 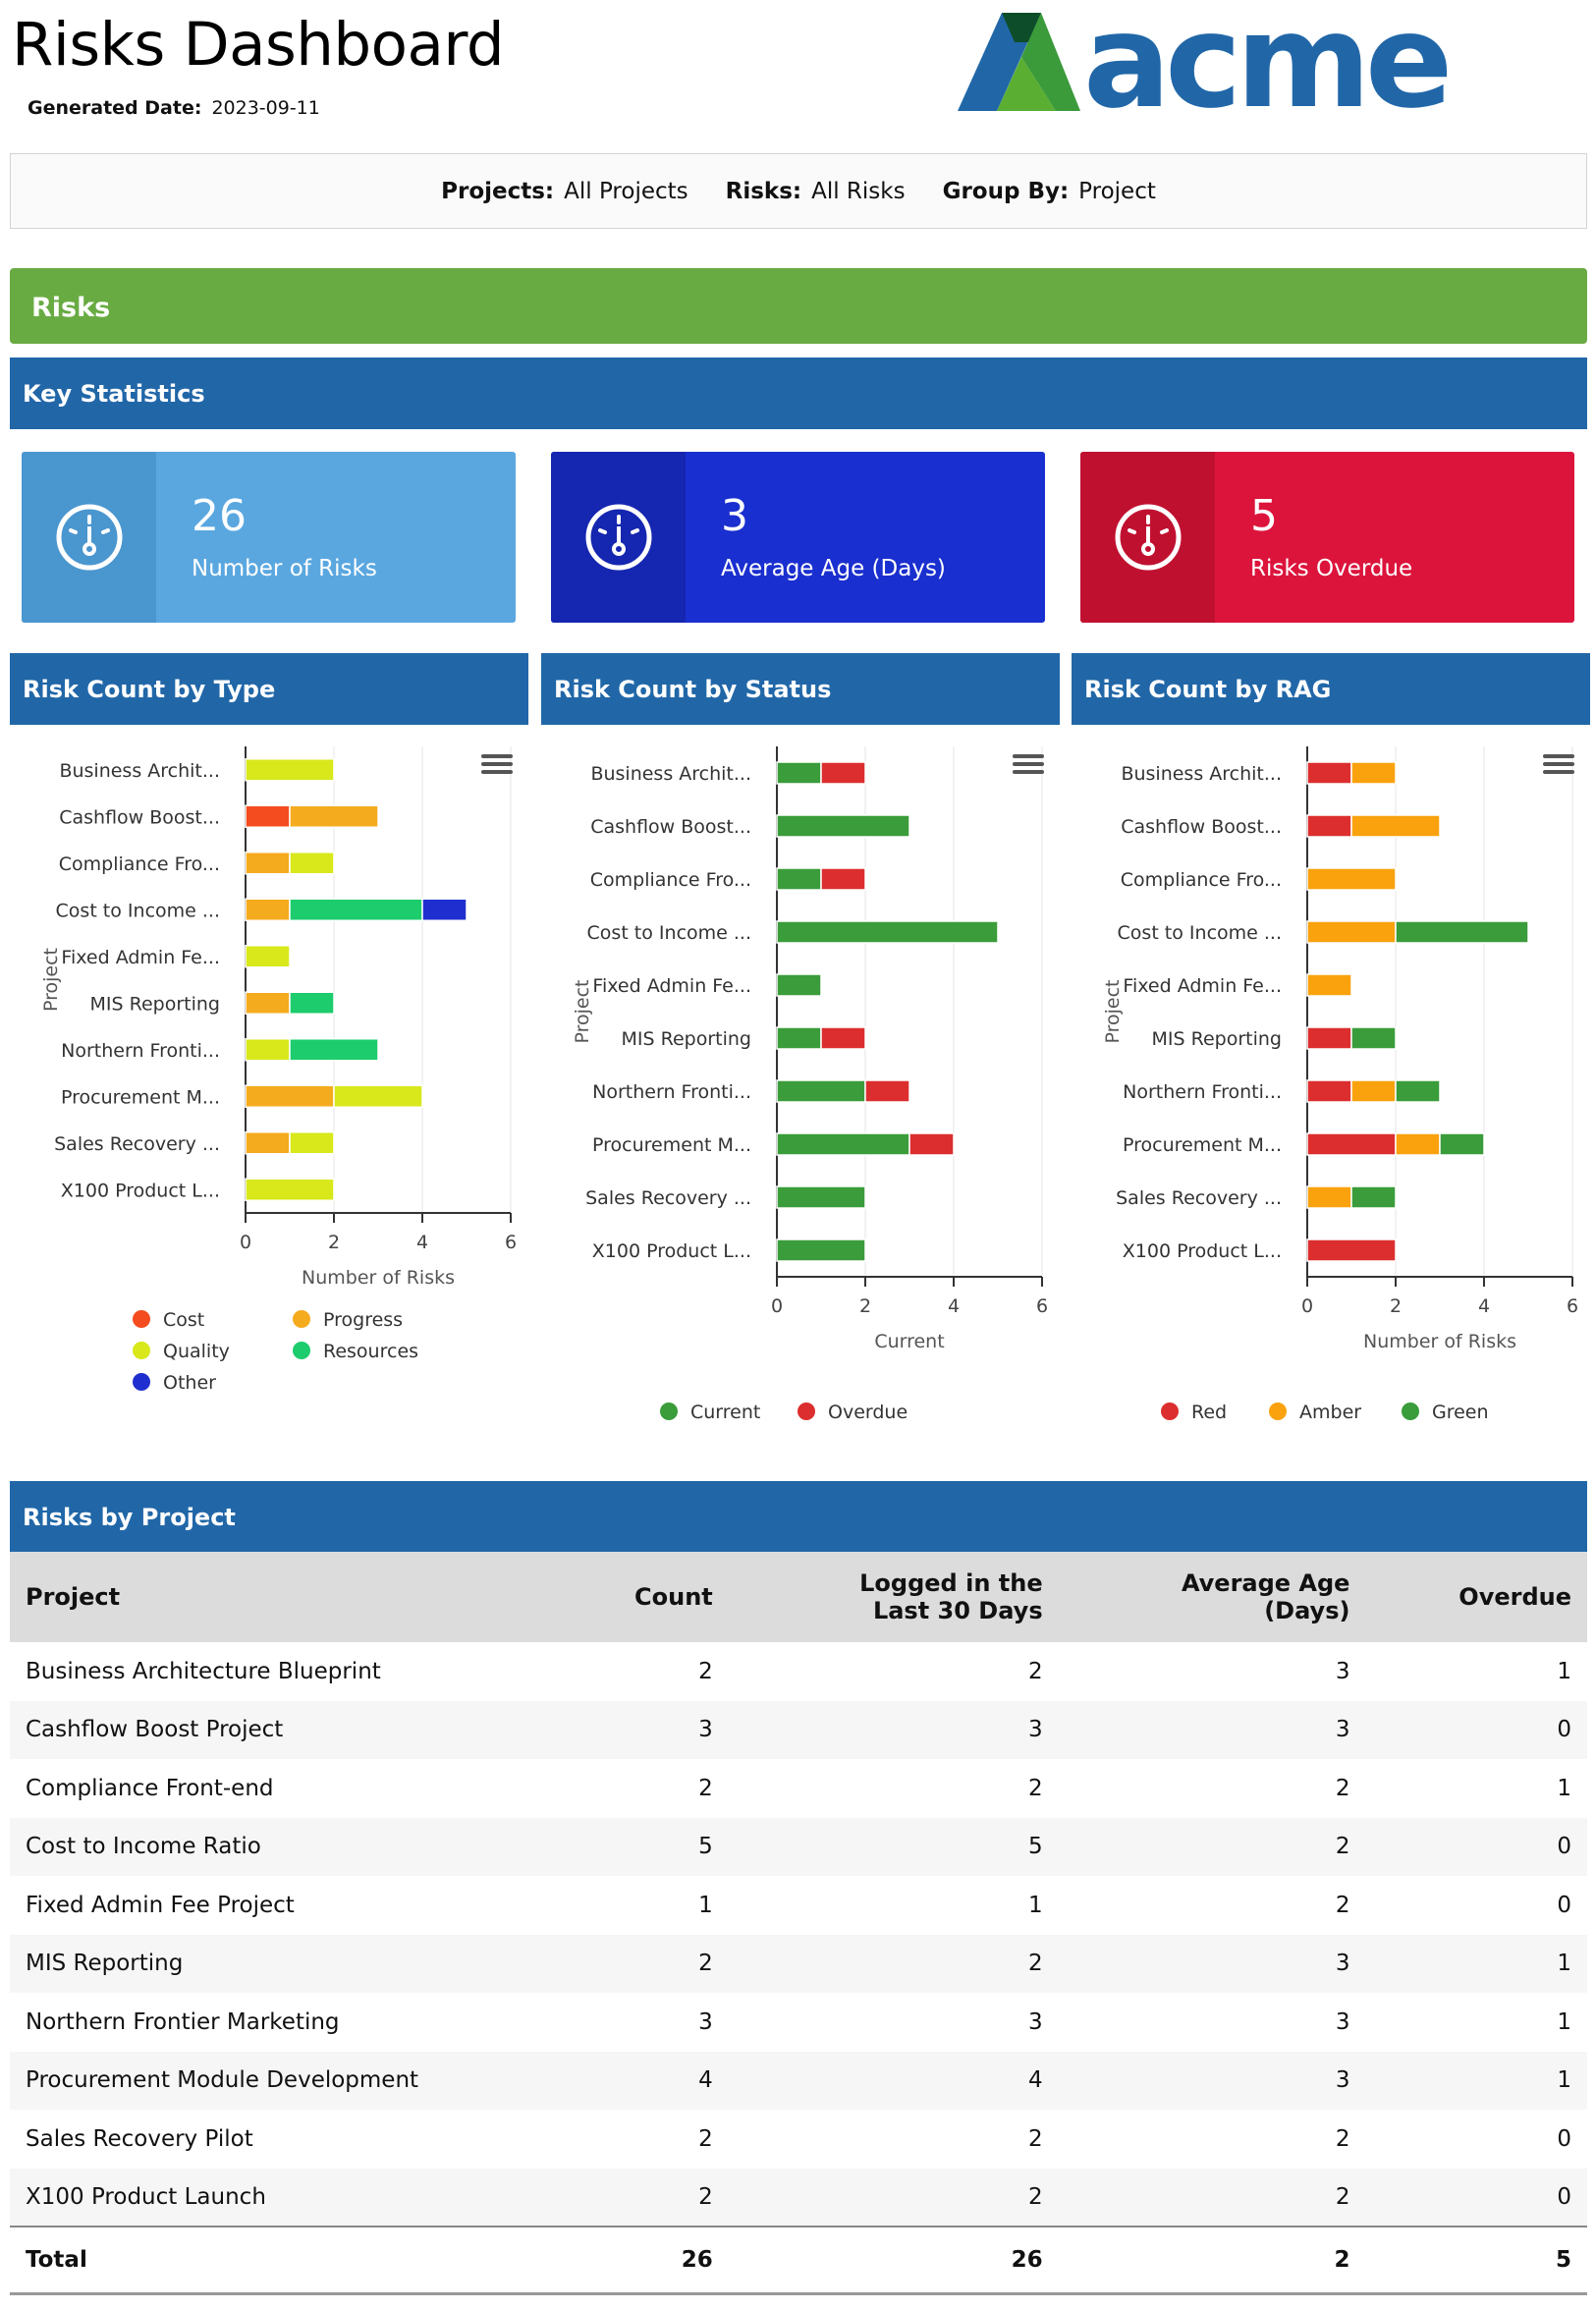 I want to click on bar-cost, so click(x=268, y=816).